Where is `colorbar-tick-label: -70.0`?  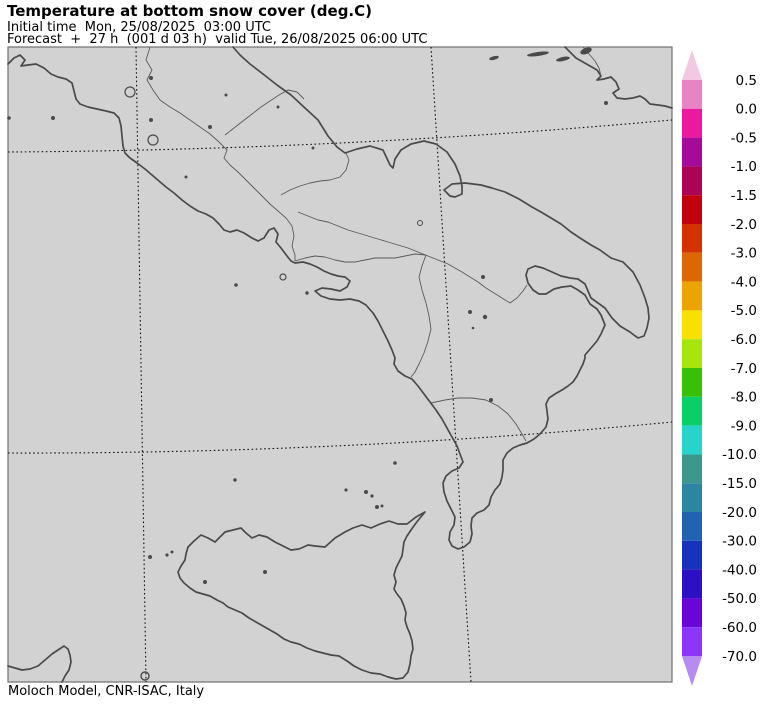 colorbar-tick-label: -70.0 is located at coordinates (739, 657).